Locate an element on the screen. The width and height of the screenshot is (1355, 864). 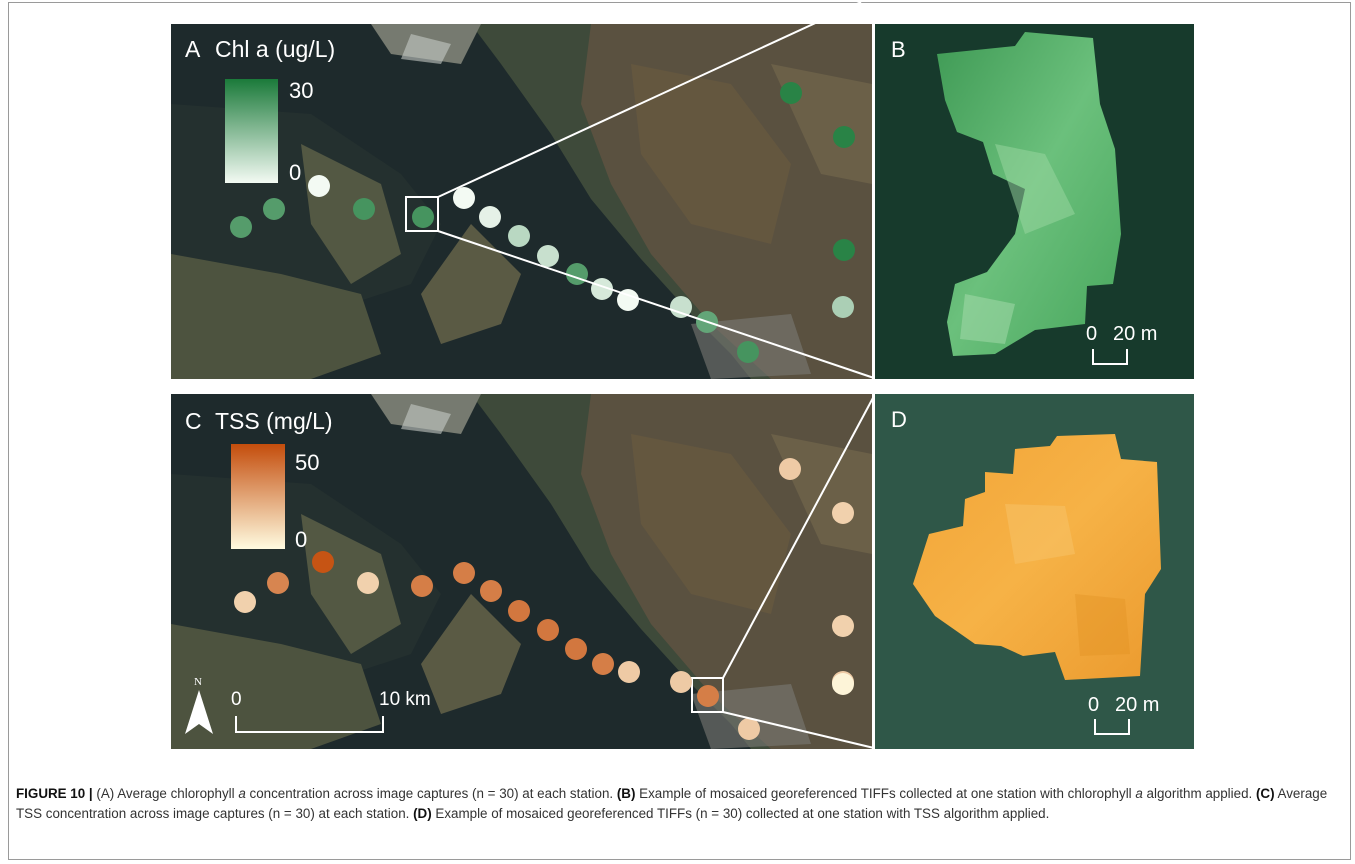
legend: 30 0 is located at coordinates (269, 131).